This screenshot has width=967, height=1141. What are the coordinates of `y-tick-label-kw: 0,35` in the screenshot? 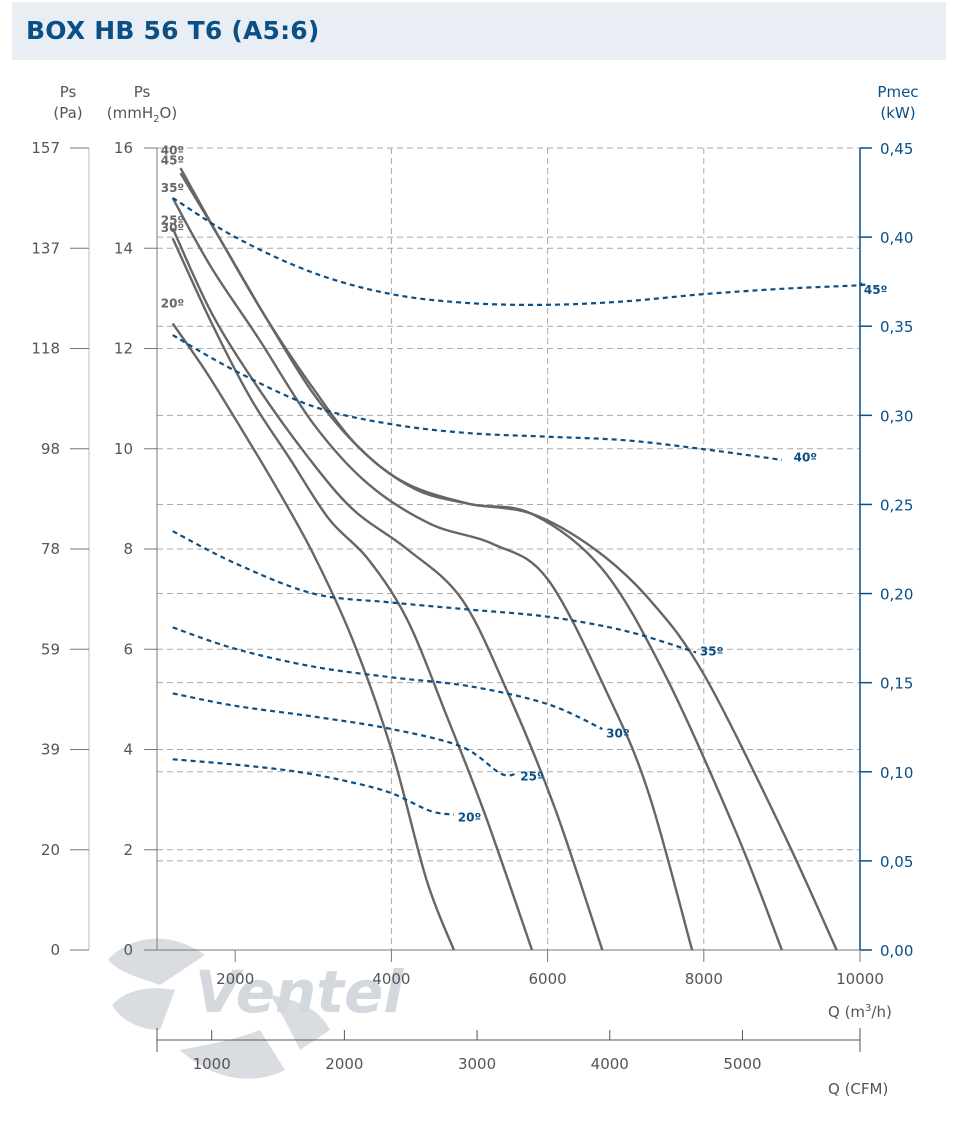 It's located at (896, 327).